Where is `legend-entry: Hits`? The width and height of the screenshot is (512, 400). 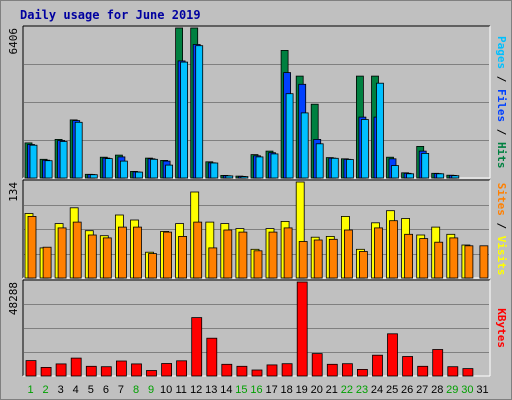 legend-entry: Hits is located at coordinates (501, 155).